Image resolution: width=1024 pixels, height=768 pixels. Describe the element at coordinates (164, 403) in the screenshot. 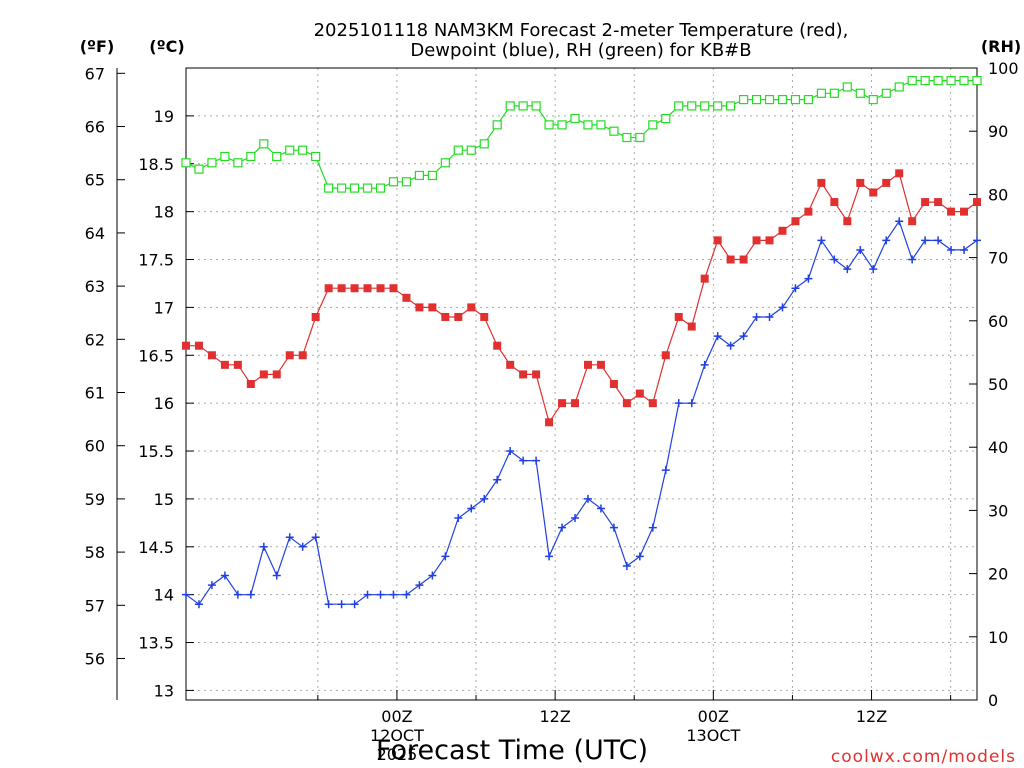

I see `c-tick-label: 16` at that location.